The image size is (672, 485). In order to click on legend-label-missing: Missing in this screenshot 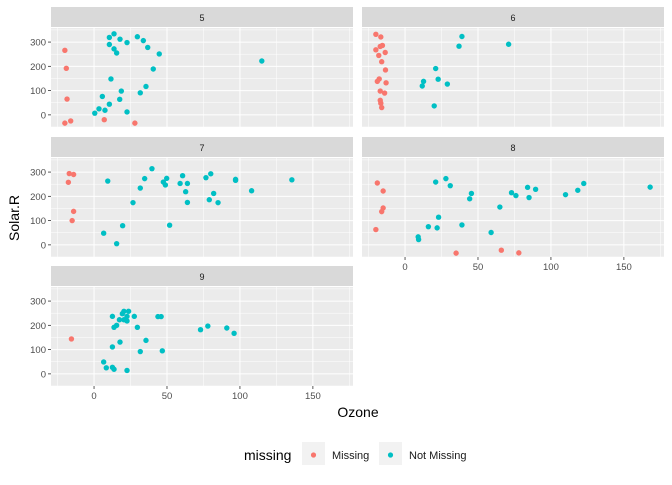, I will do `click(350, 456)`.